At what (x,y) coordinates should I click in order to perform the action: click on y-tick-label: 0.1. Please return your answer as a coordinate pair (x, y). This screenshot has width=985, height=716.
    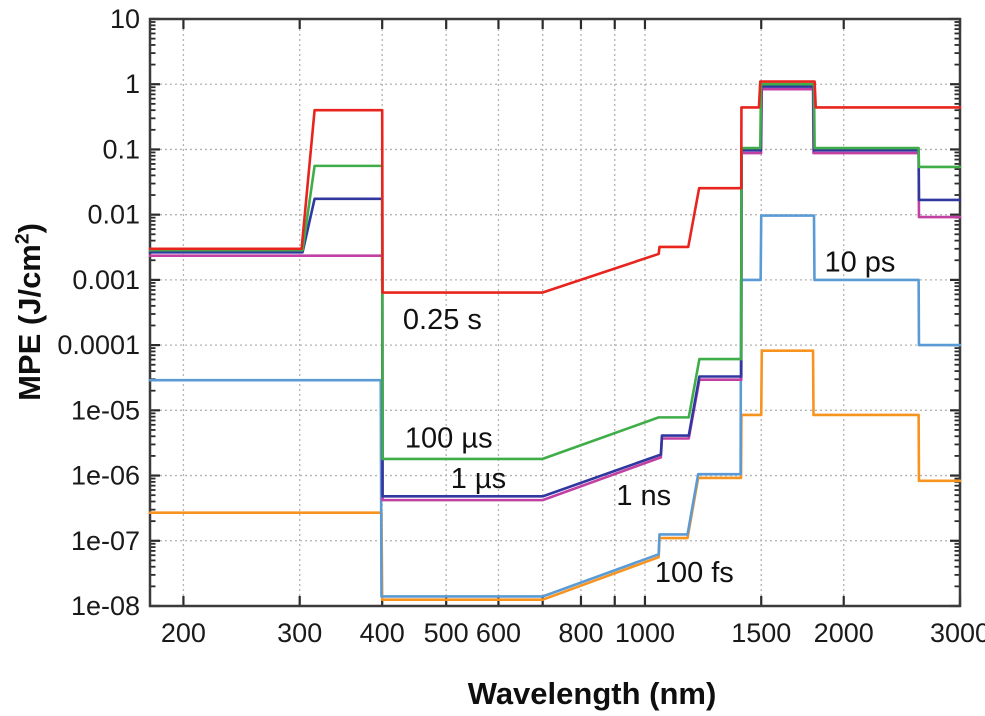
    Looking at the image, I should click on (121, 149).